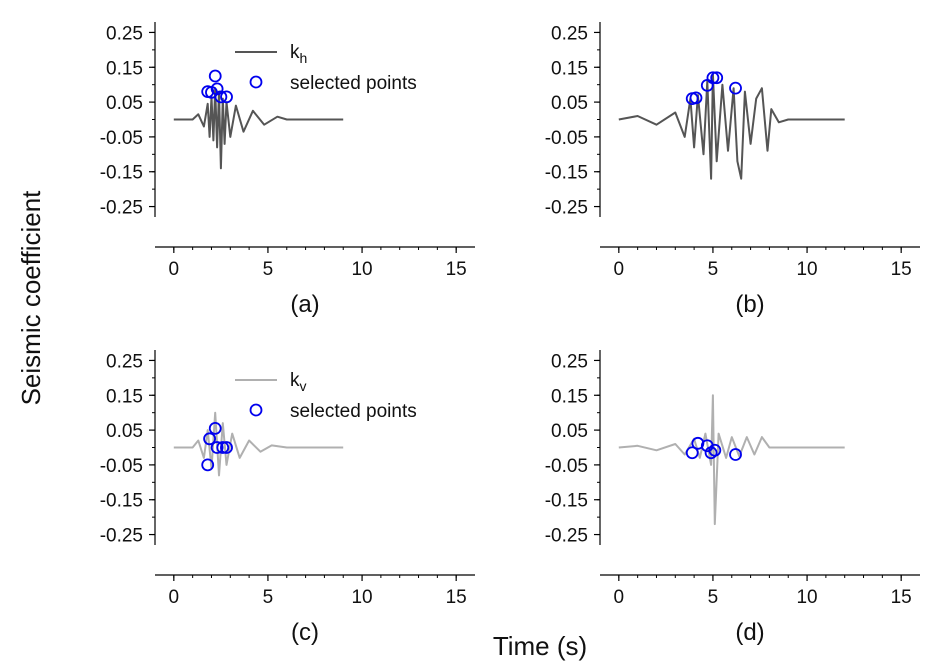 This screenshot has width=940, height=665. What do you see at coordinates (326, 396) in the screenshot?
I see `legend: kv selected points` at bounding box center [326, 396].